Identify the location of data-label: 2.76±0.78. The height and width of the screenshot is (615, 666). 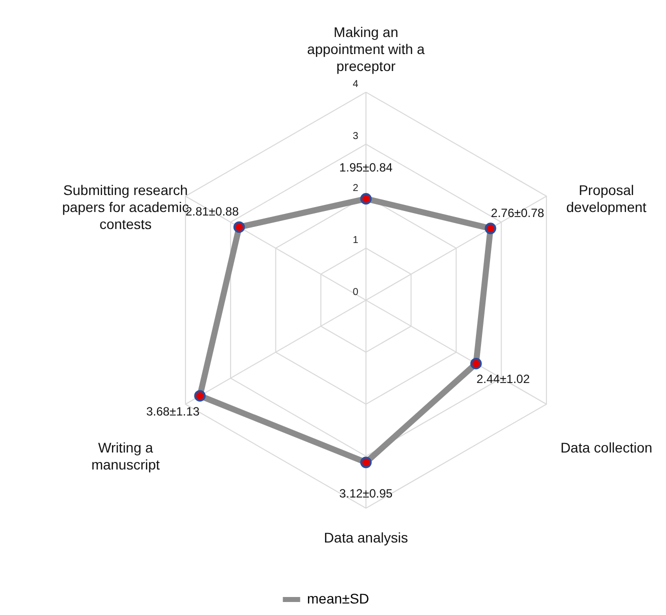
(517, 213).